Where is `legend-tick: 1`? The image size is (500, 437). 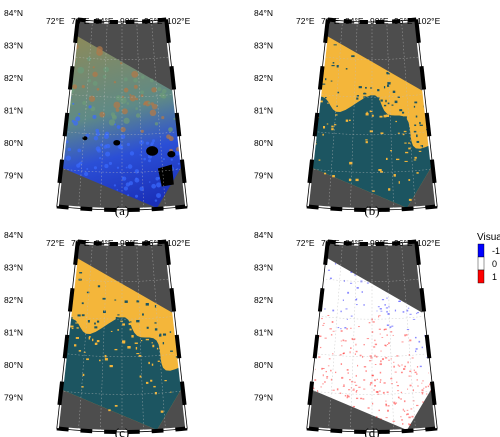
legend-tick: 1 is located at coordinates (494, 277).